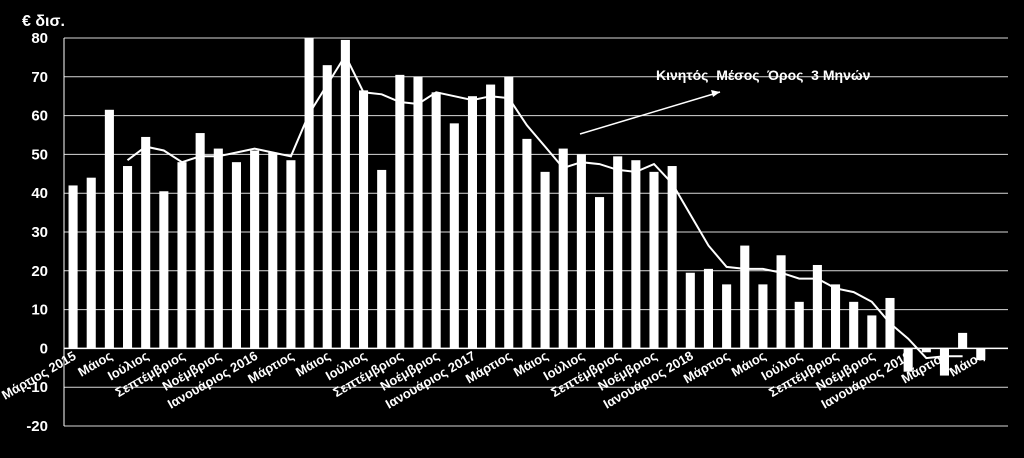 The width and height of the screenshot is (1024, 458). I want to click on y-tick-label: 0, so click(44, 348).